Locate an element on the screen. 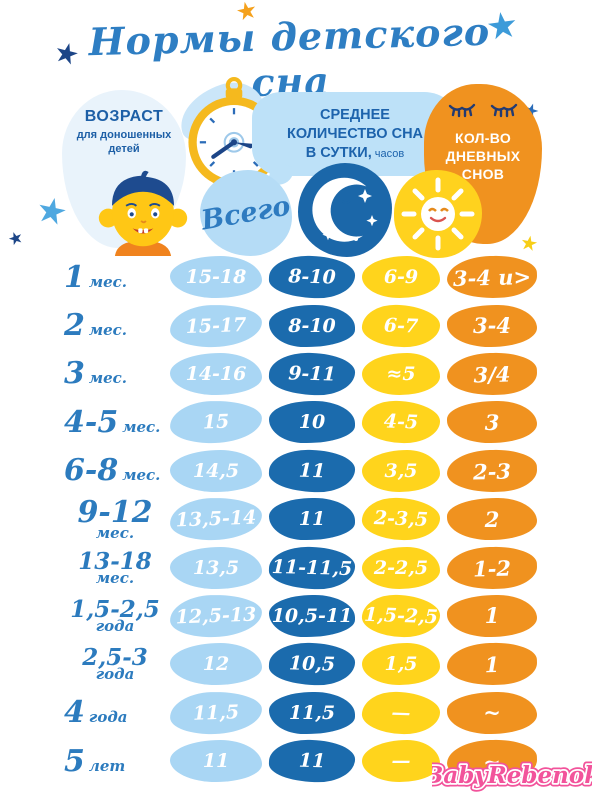 The image size is (600, 798). cell-day-sleep: — is located at coordinates (401, 761).